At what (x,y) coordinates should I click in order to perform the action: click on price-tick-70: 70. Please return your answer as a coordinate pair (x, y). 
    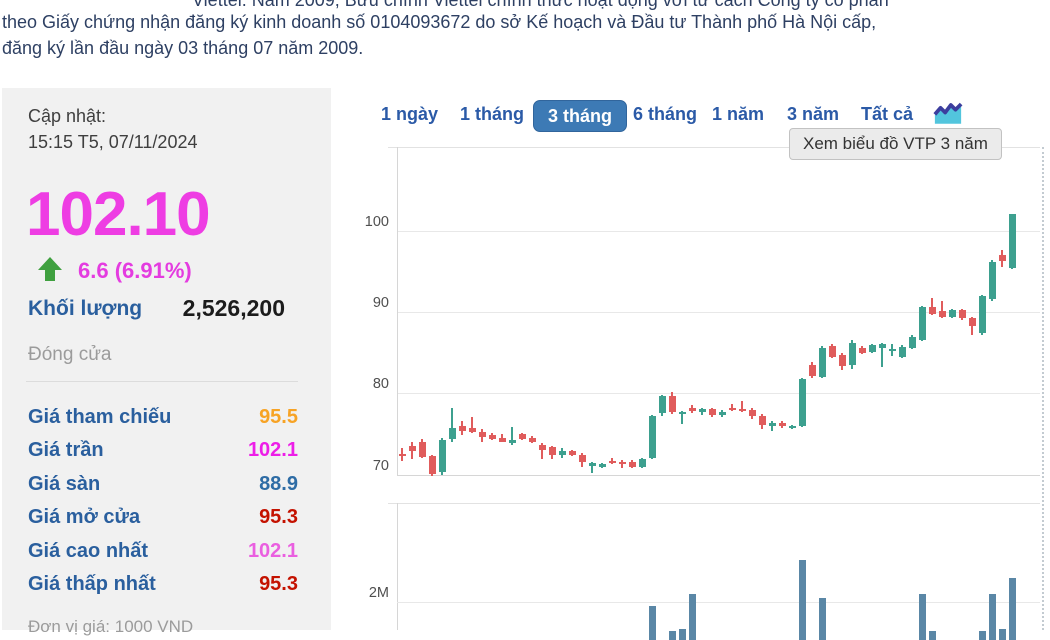
    Looking at the image, I should click on (380, 466).